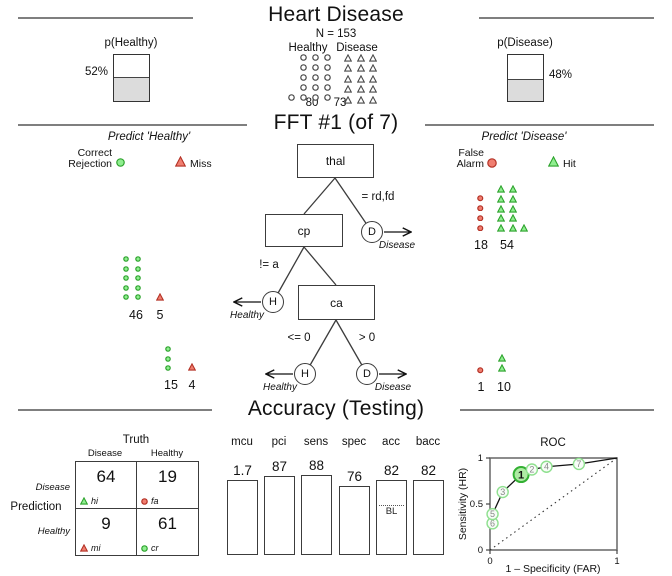 The height and width of the screenshot is (576, 672). What do you see at coordinates (336, 122) in the screenshot?
I see `fft-title: FFT #1 (of 7)` at bounding box center [336, 122].